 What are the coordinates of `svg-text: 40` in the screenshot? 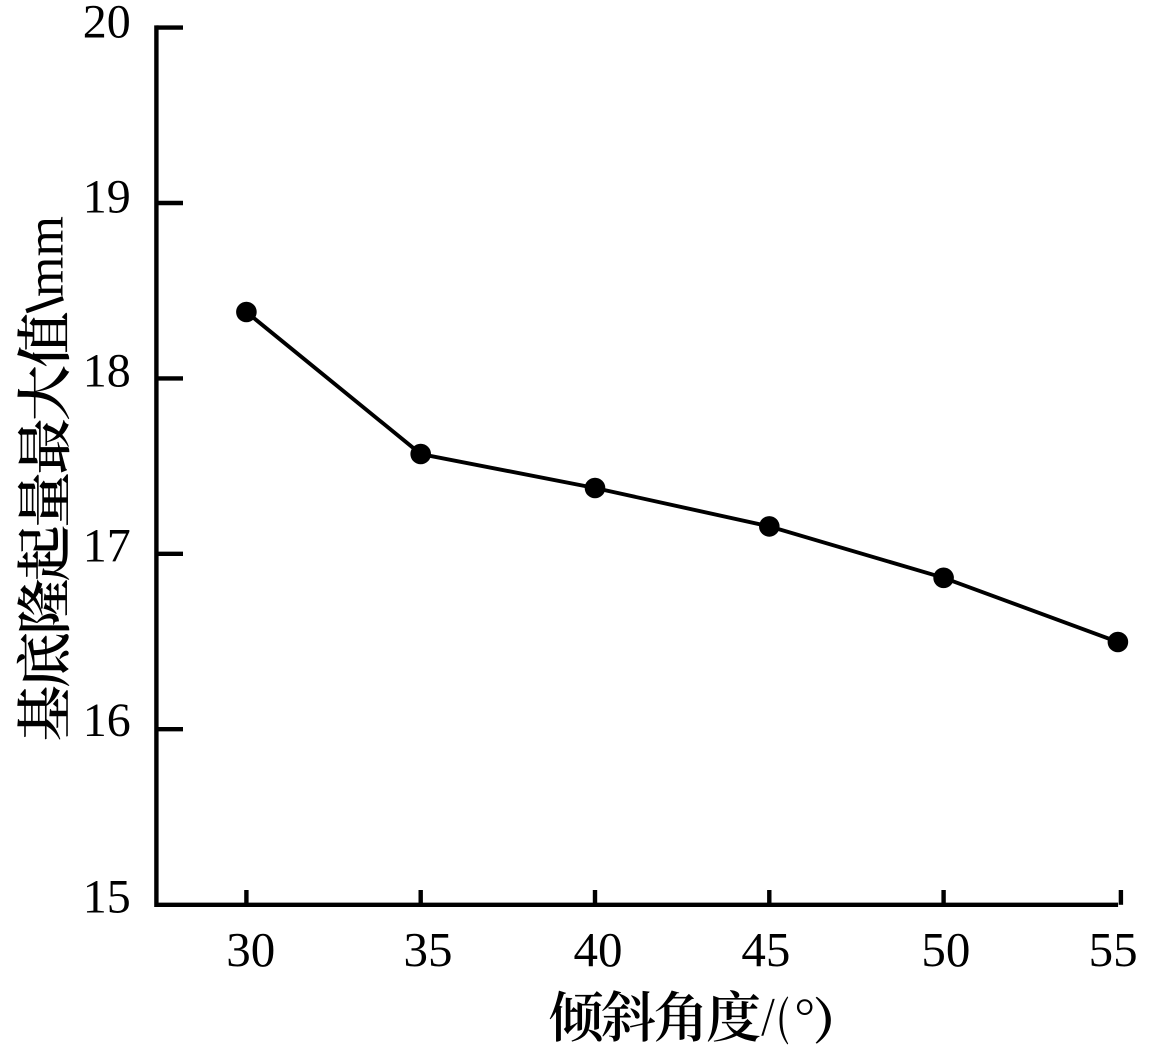 It's located at (598, 949).